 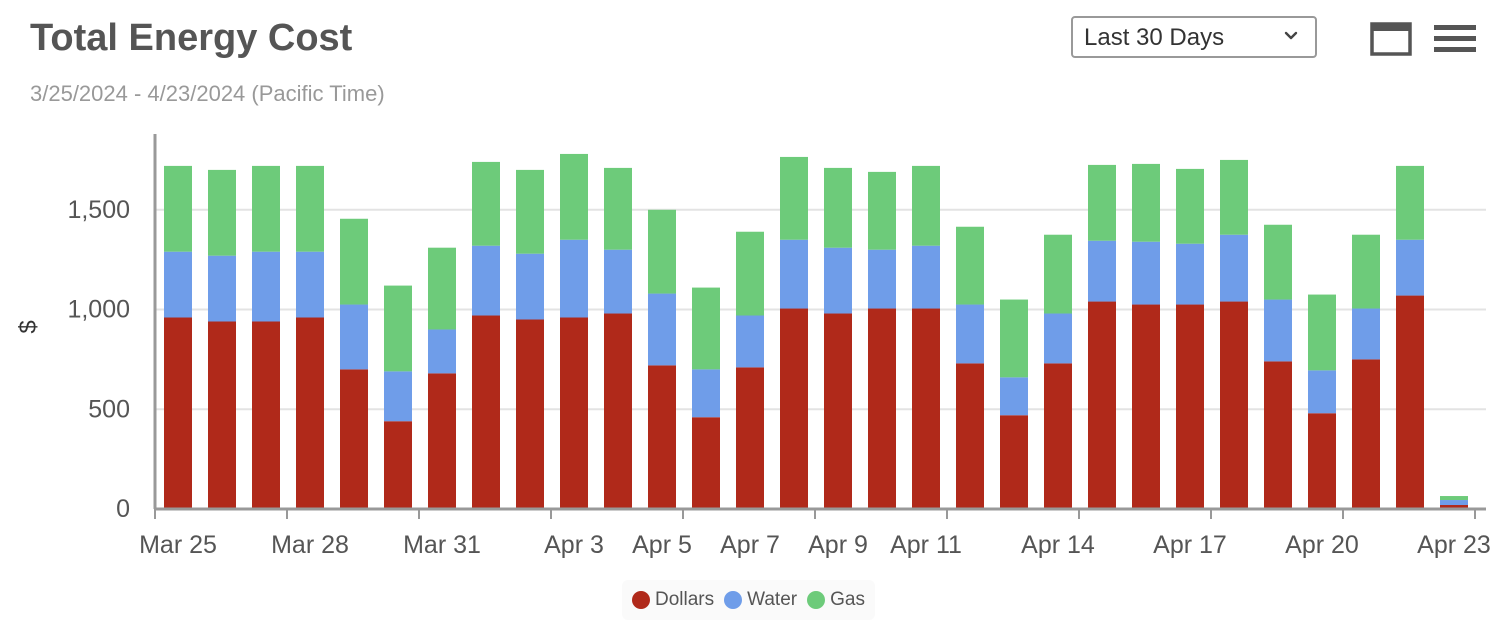 What do you see at coordinates (760, 600) in the screenshot?
I see `legend-item-water: Water` at bounding box center [760, 600].